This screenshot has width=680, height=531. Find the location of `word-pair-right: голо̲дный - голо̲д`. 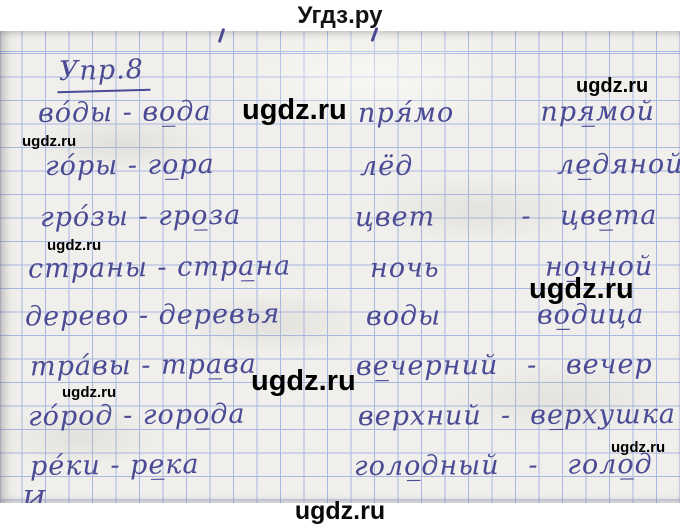

word-pair-right: голо̲дный - голо̲д is located at coordinates (503, 465).